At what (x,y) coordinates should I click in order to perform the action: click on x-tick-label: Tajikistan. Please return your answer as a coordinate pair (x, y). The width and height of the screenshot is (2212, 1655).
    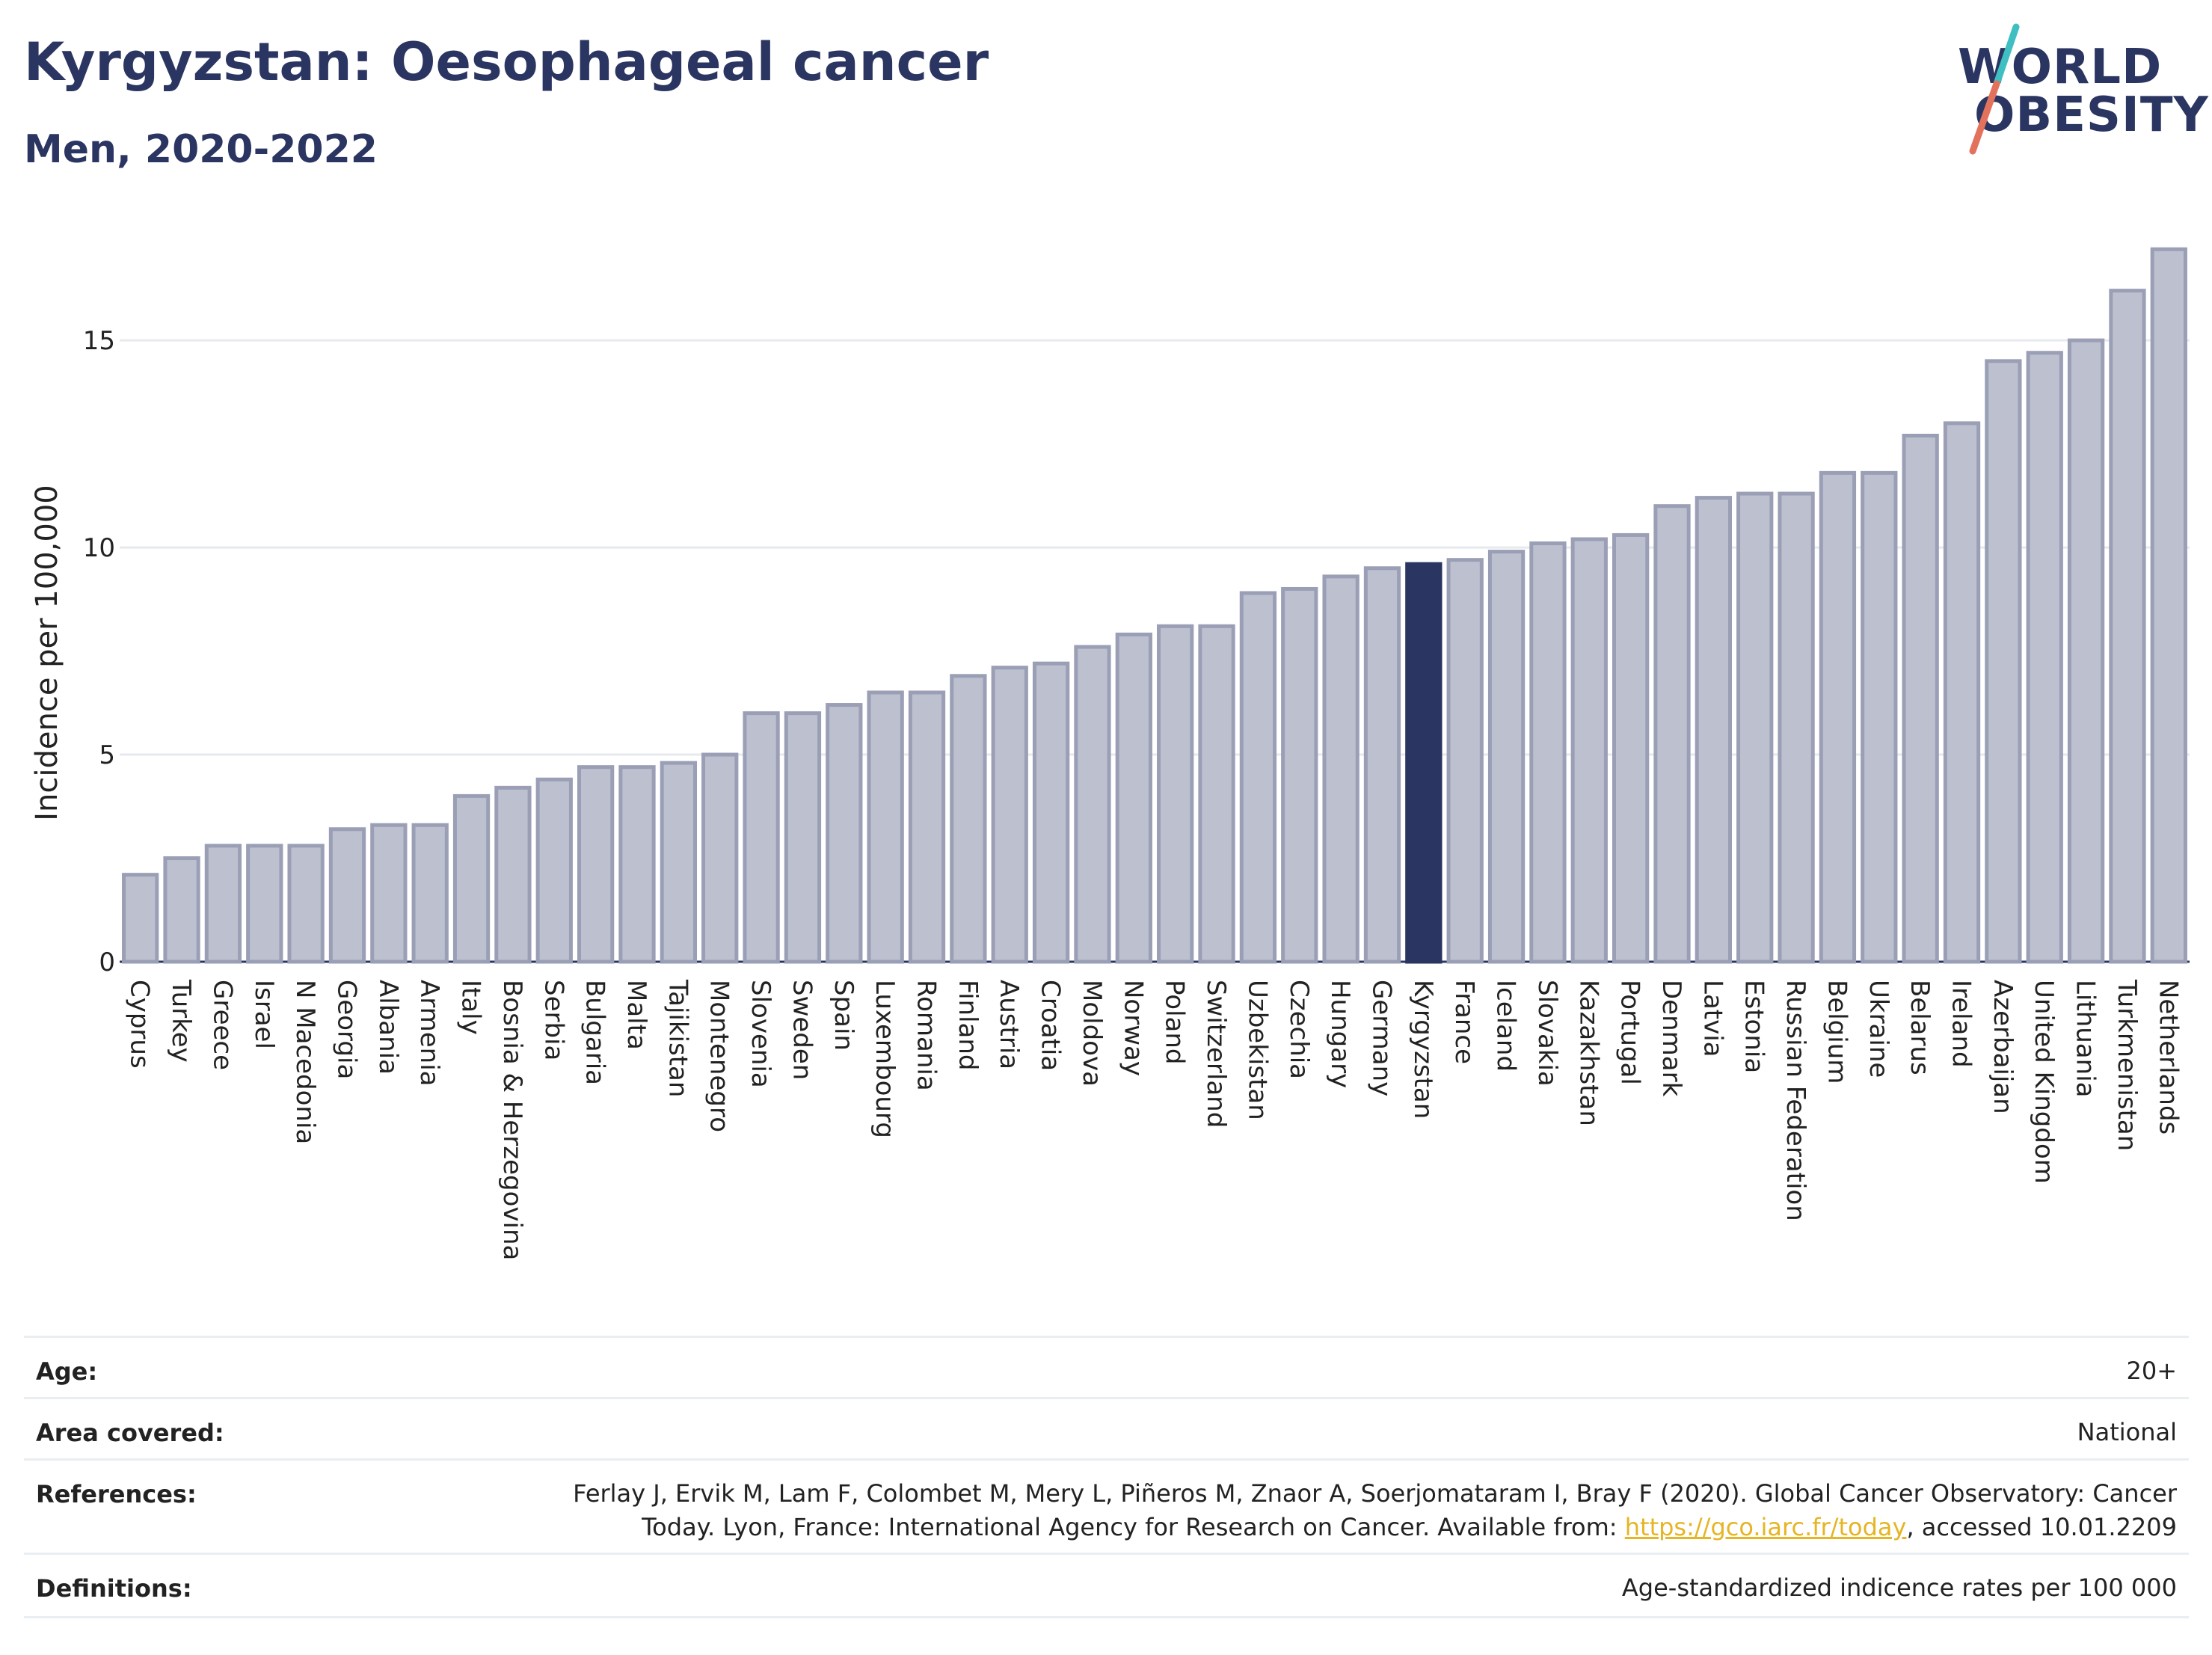
    Looking at the image, I should click on (677, 1038).